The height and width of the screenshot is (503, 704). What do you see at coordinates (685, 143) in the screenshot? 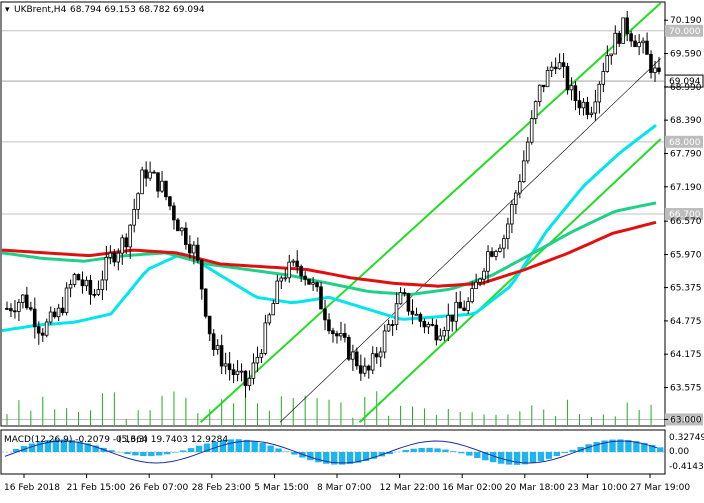
I see `level-label: 68.000` at bounding box center [685, 143].